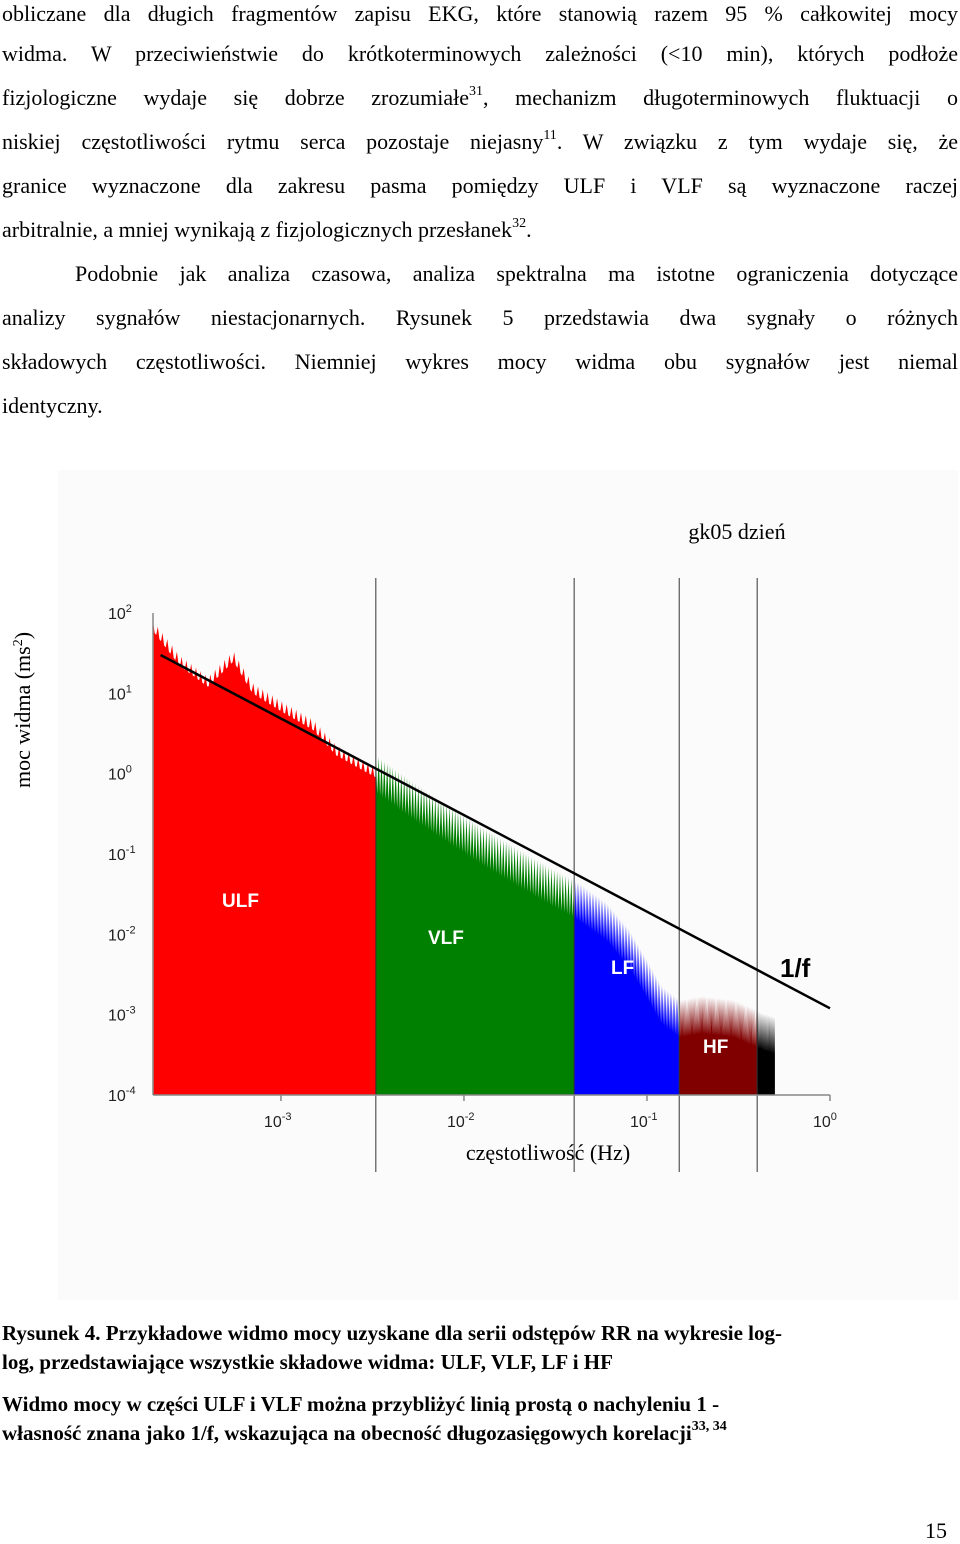  What do you see at coordinates (120, 693) in the screenshot?
I see `y-tick-label: 10¹` at bounding box center [120, 693].